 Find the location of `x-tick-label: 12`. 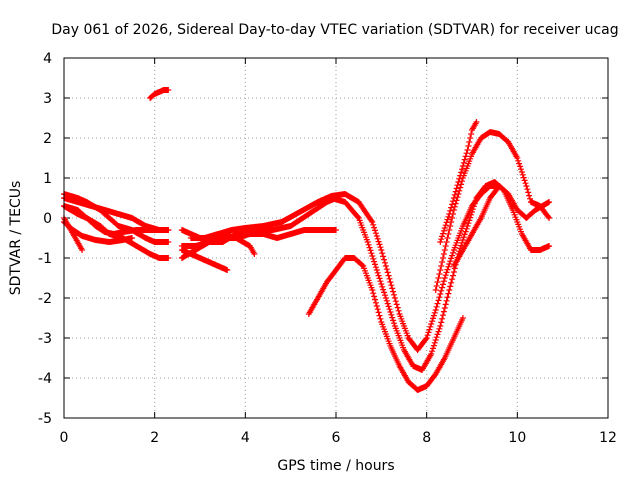

x-tick-label: 12 is located at coordinates (608, 438).